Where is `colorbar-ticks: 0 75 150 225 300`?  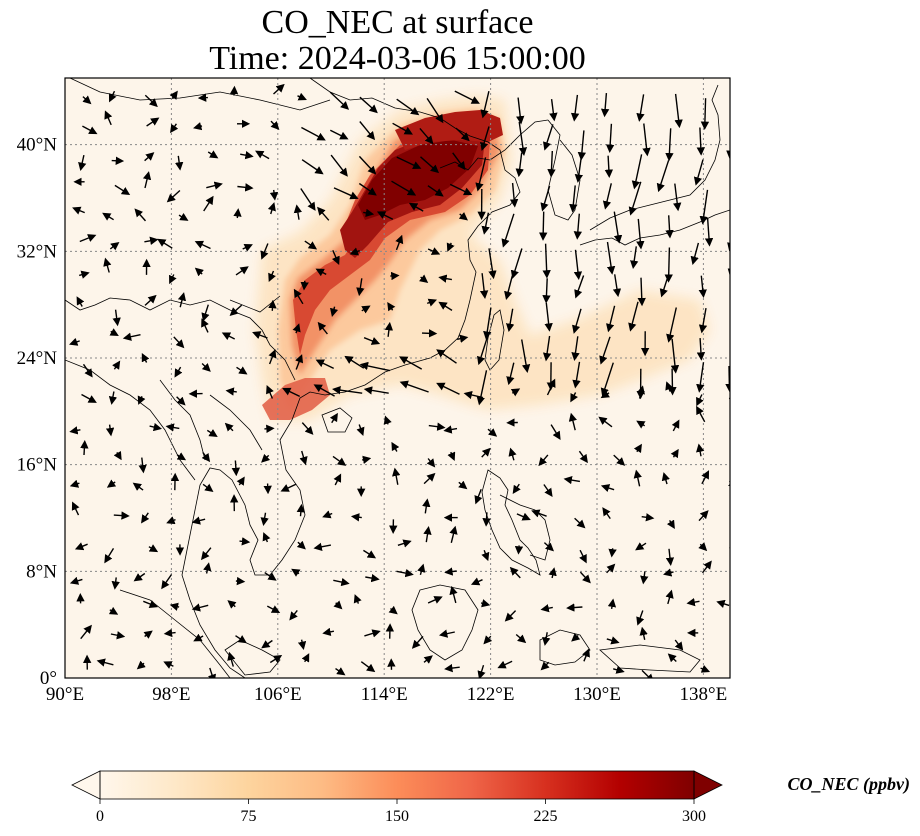
colorbar-ticks: 0 75 150 225 300 is located at coordinates (401, 812).